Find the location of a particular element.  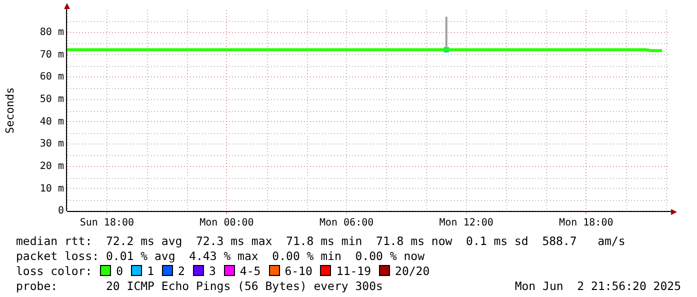

y-tick-label: 30 m is located at coordinates (52, 144).